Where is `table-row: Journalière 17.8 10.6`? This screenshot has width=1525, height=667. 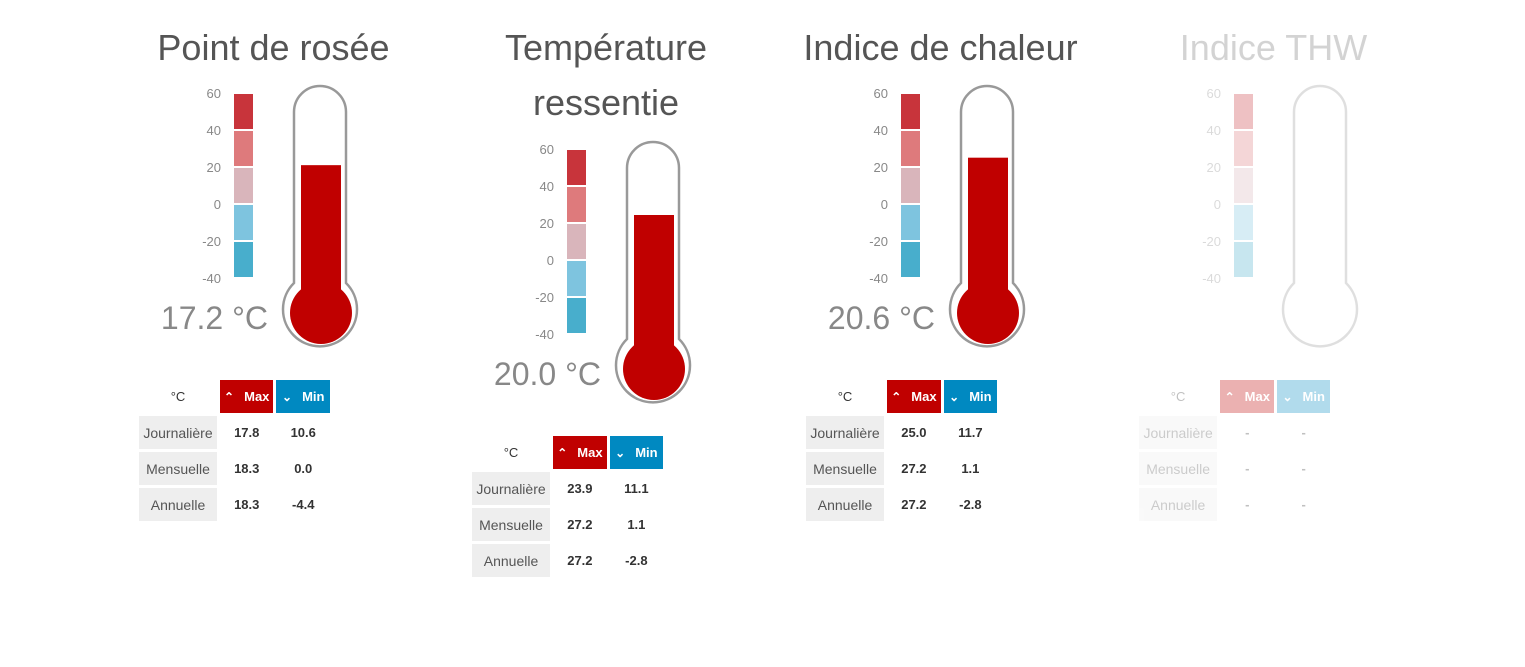
table-row: Journalière 17.8 10.6 is located at coordinates (234, 432).